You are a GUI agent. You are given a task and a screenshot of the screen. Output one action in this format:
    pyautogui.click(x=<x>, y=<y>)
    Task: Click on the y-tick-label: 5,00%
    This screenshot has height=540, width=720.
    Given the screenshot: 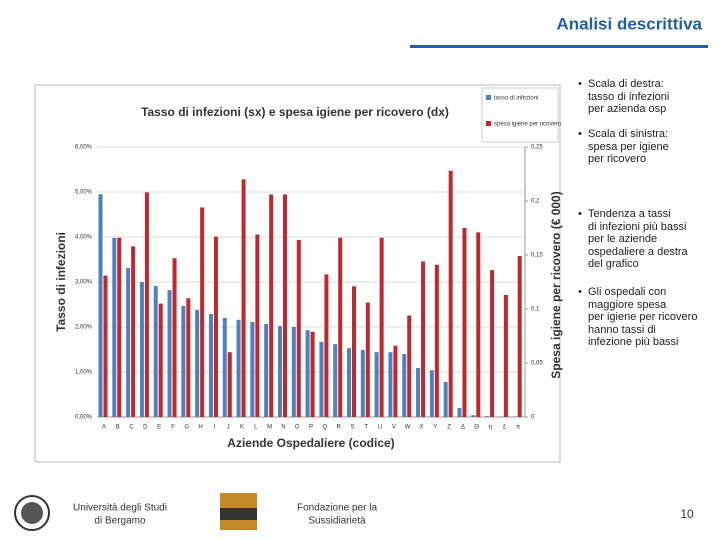 What is the action you would take?
    pyautogui.click(x=84, y=193)
    